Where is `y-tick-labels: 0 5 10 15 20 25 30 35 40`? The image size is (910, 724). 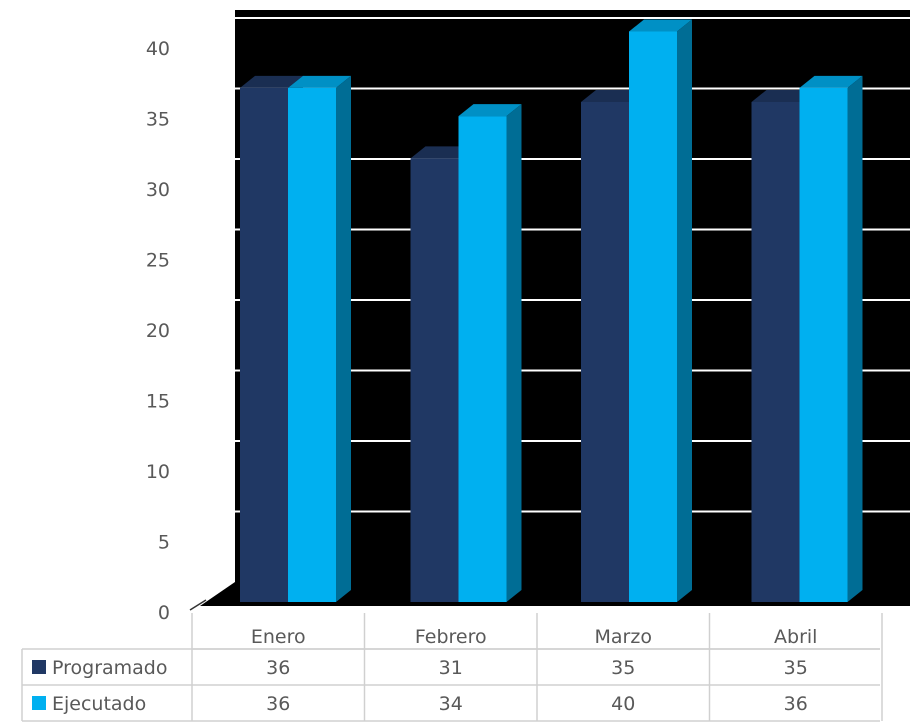 y-tick-labels: 0 5 10 15 20 25 30 35 40 is located at coordinates (158, 331).